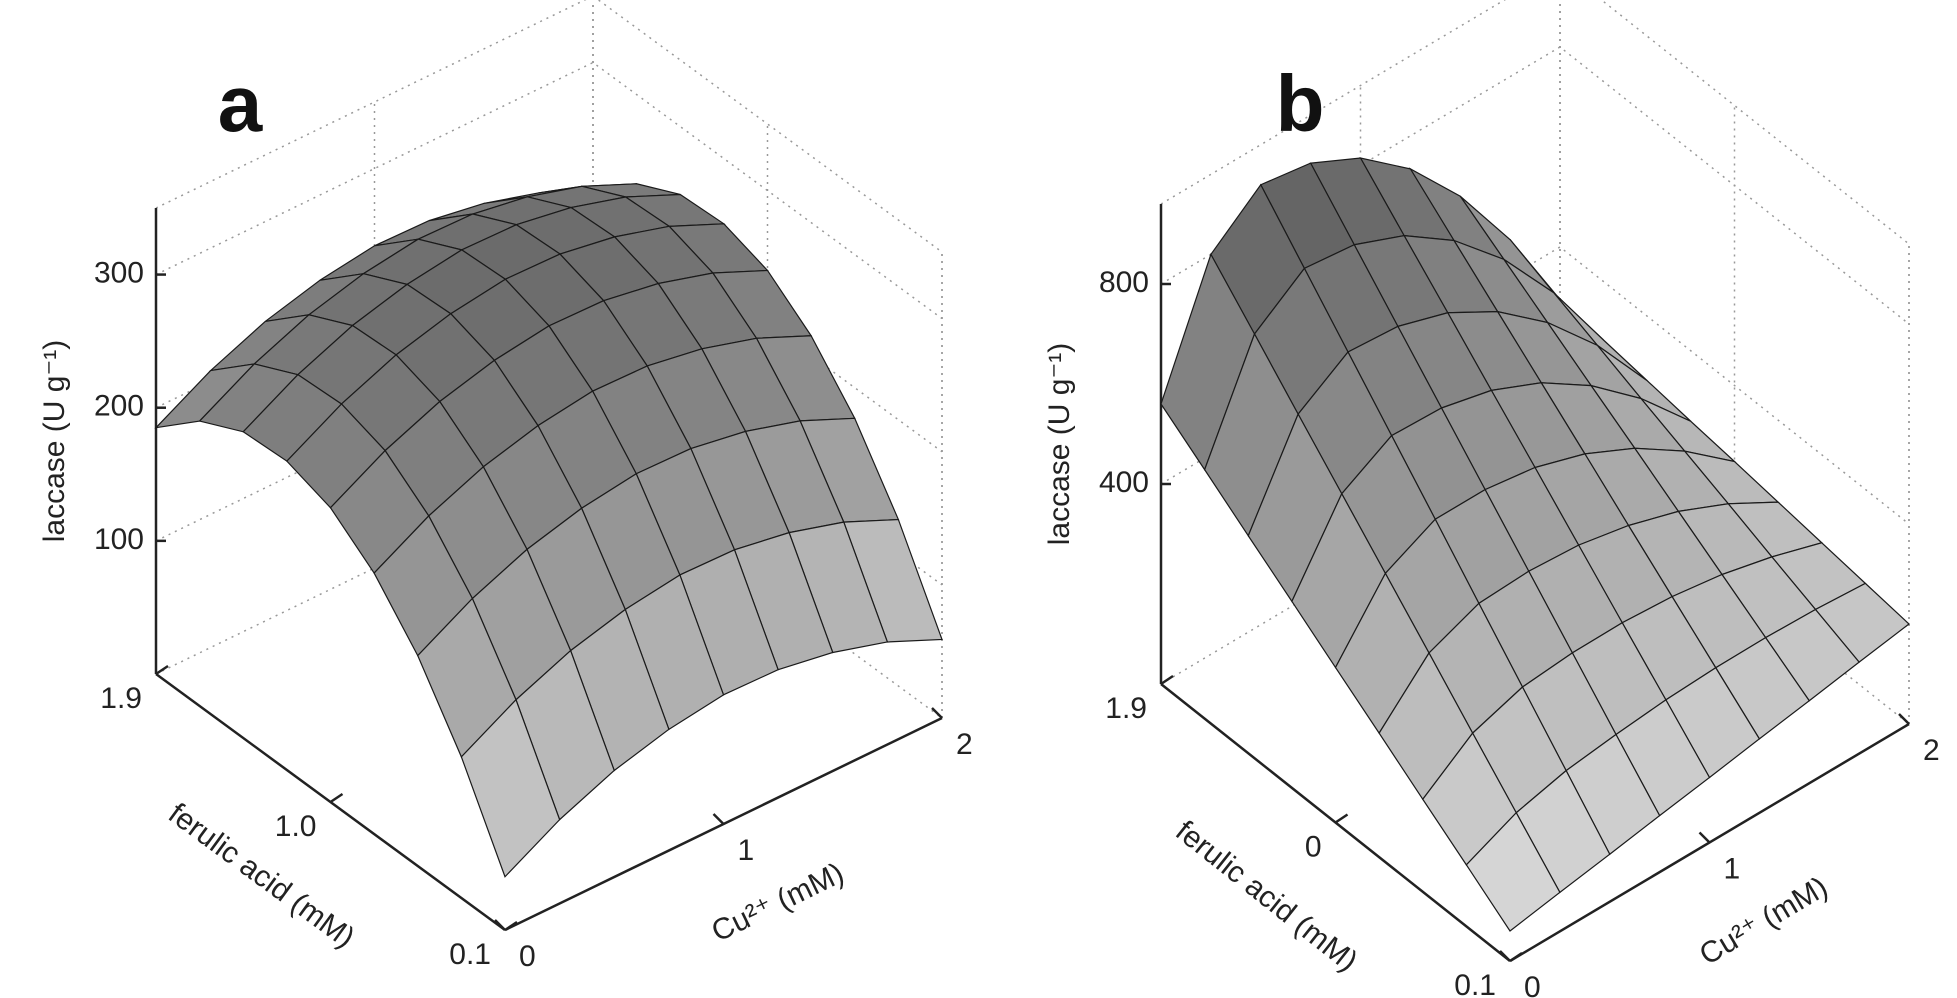 This screenshot has width=1957, height=998. I want to click on panel-label: b, so click(1300, 103).